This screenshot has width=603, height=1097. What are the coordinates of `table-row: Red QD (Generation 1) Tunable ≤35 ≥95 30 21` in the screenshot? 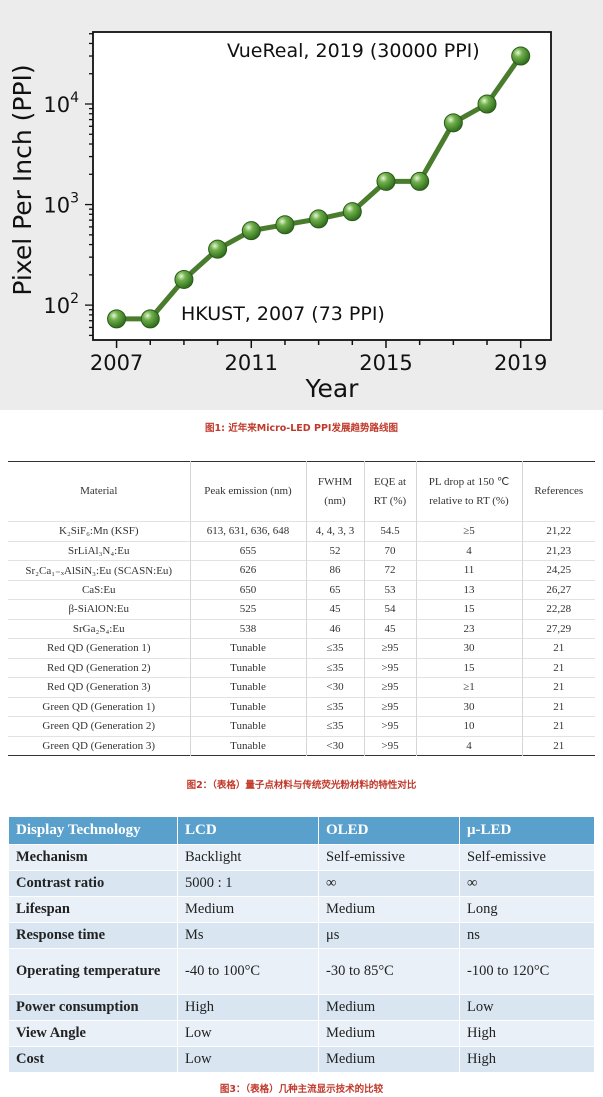 It's located at (301, 648).